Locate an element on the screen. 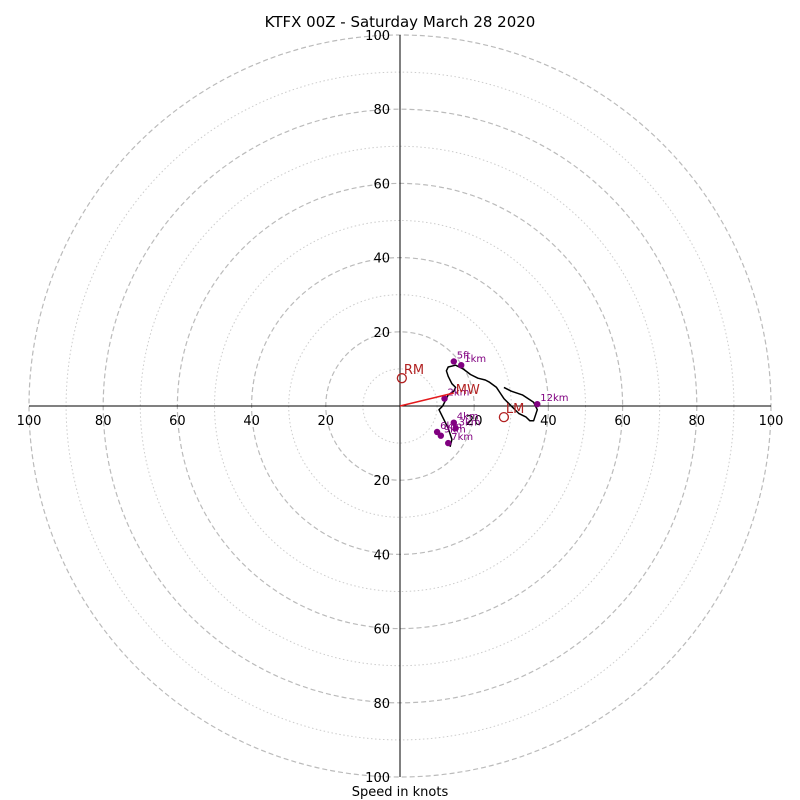  height-point-1km is located at coordinates (461, 365).